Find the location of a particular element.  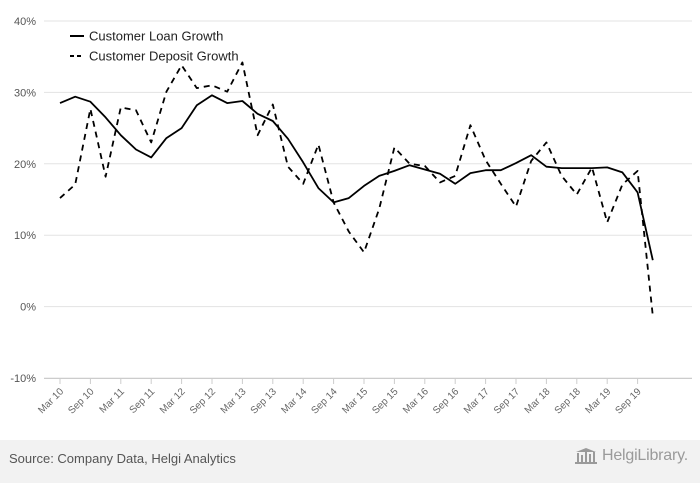

x-tick-label: Mar 12 is located at coordinates (173, 401).